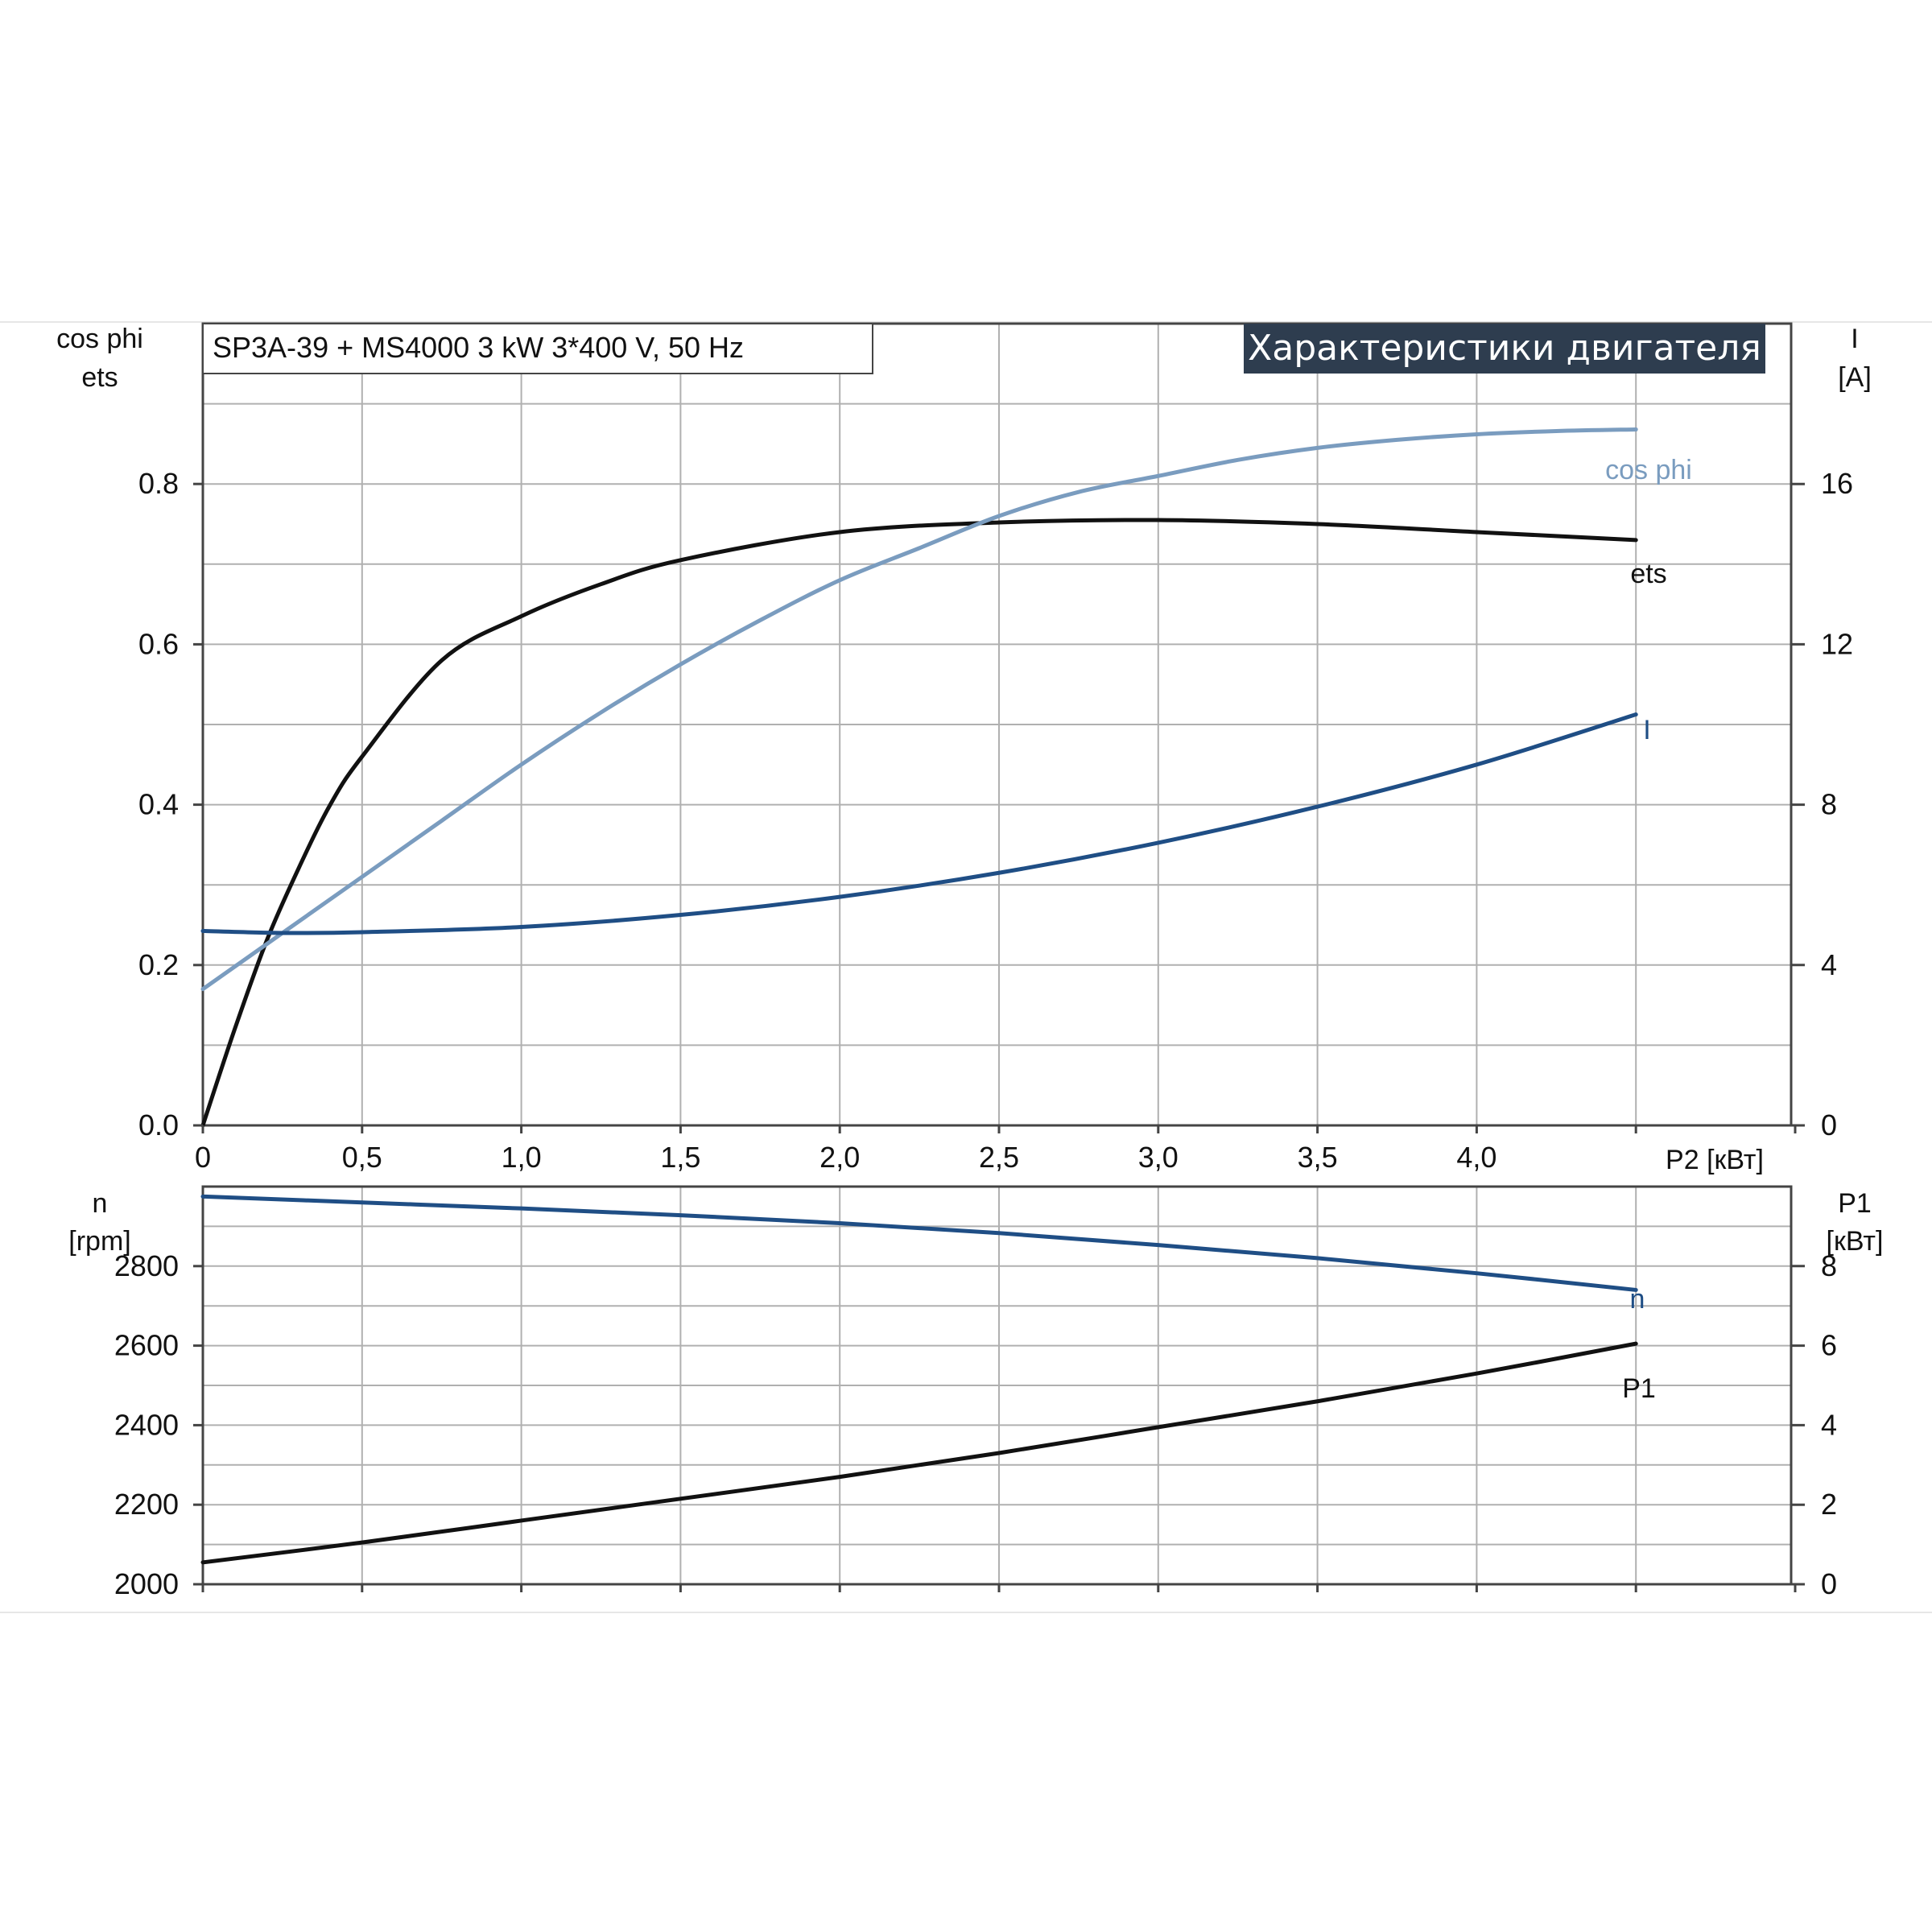  What do you see at coordinates (99, 377) in the screenshot?
I see `top-left-axis-label-line2: ets` at bounding box center [99, 377].